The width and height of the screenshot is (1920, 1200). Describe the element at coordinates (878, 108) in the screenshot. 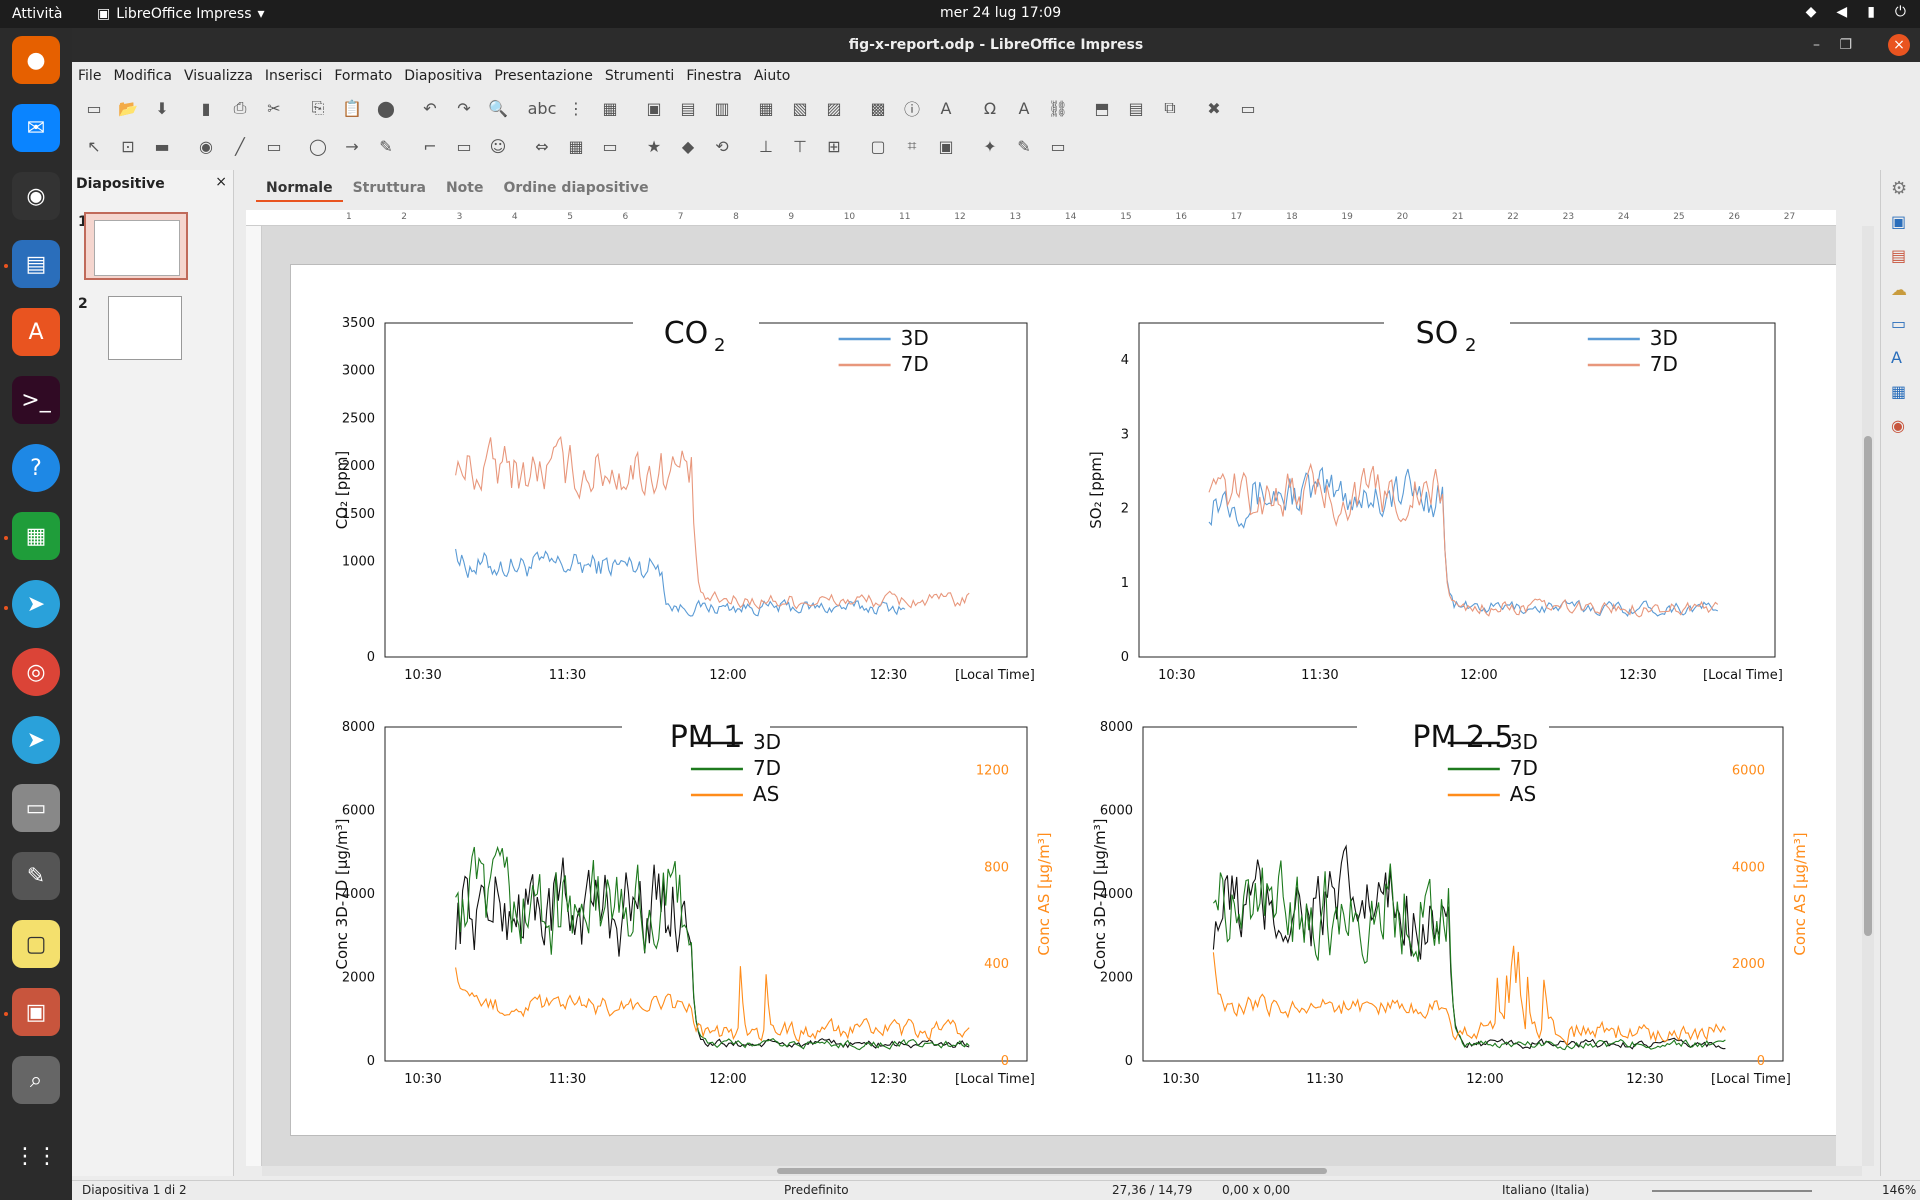

I see `tb1-button-21: ▩` at that location.